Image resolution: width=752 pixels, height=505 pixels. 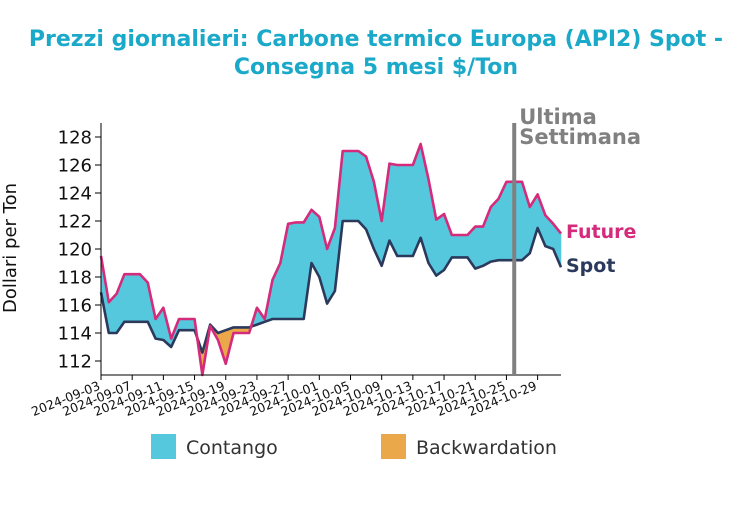 I want to click on last-week-label-line1: Ultima, so click(x=558, y=117).